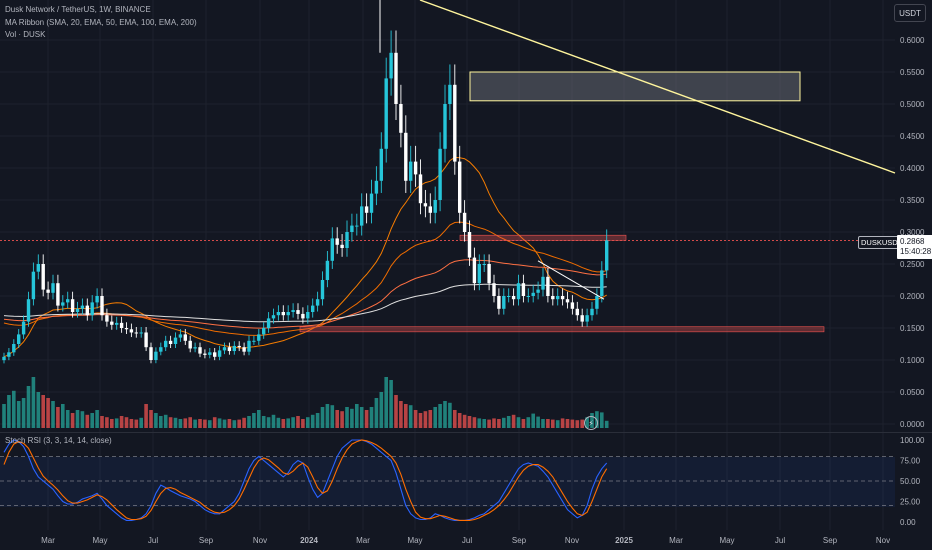 The height and width of the screenshot is (550, 932). I want to click on ticker-label: DUSKUSDT, so click(882, 242).